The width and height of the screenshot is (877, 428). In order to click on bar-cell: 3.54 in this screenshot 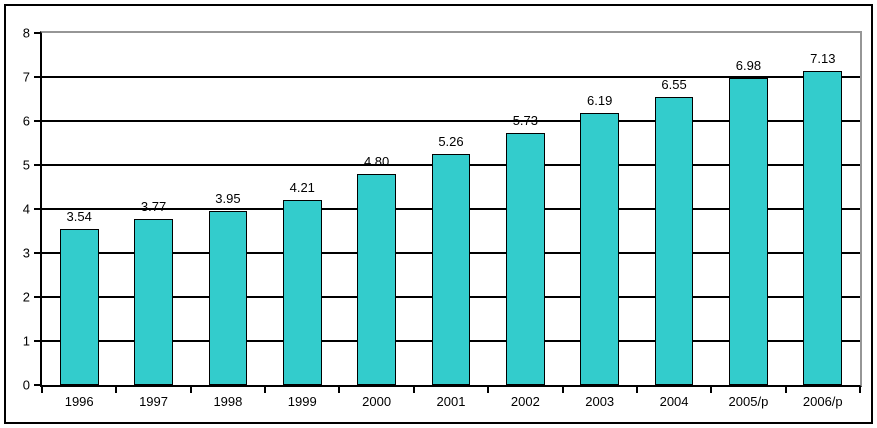, I will do `click(79, 209)`.